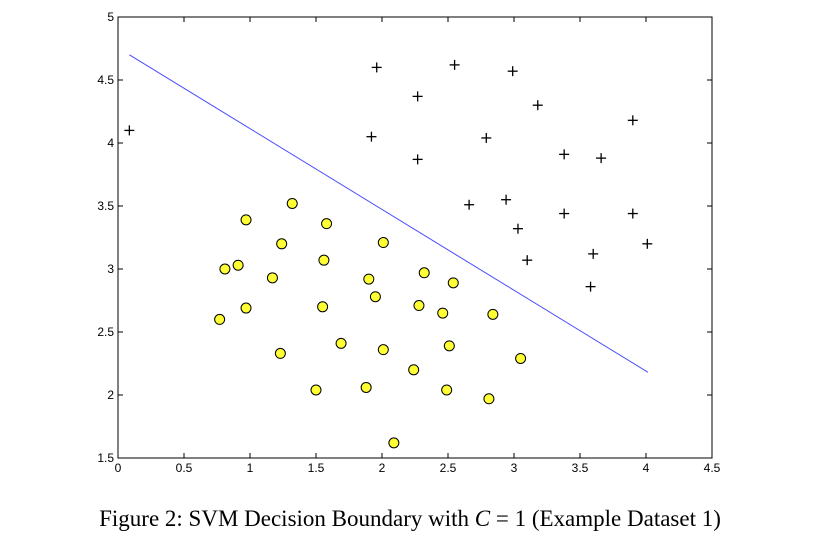 Image resolution: width=820 pixels, height=554 pixels. Describe the element at coordinates (110, 395) in the screenshot. I see `y-tick-label: 2` at that location.